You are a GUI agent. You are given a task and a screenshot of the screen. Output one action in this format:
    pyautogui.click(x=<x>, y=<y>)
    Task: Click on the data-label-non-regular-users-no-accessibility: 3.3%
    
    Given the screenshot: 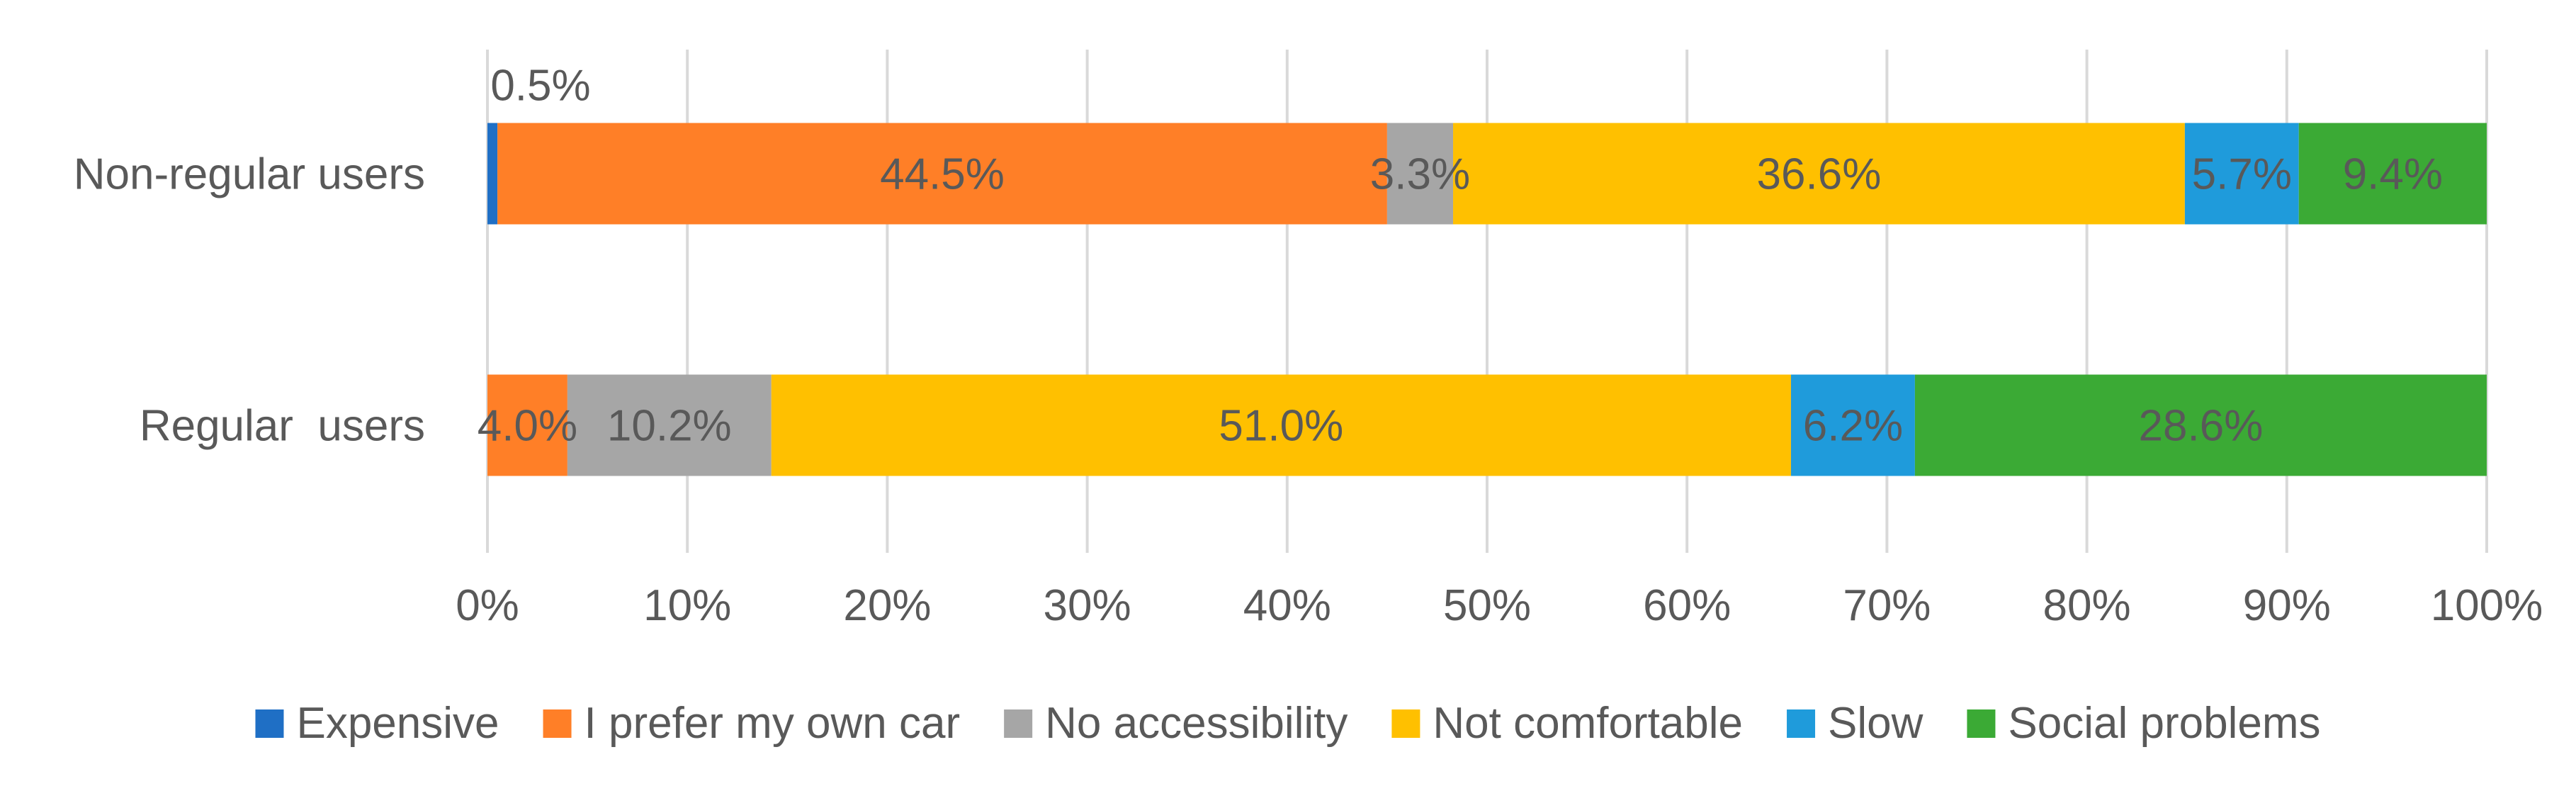 What is the action you would take?
    pyautogui.click(x=1420, y=174)
    